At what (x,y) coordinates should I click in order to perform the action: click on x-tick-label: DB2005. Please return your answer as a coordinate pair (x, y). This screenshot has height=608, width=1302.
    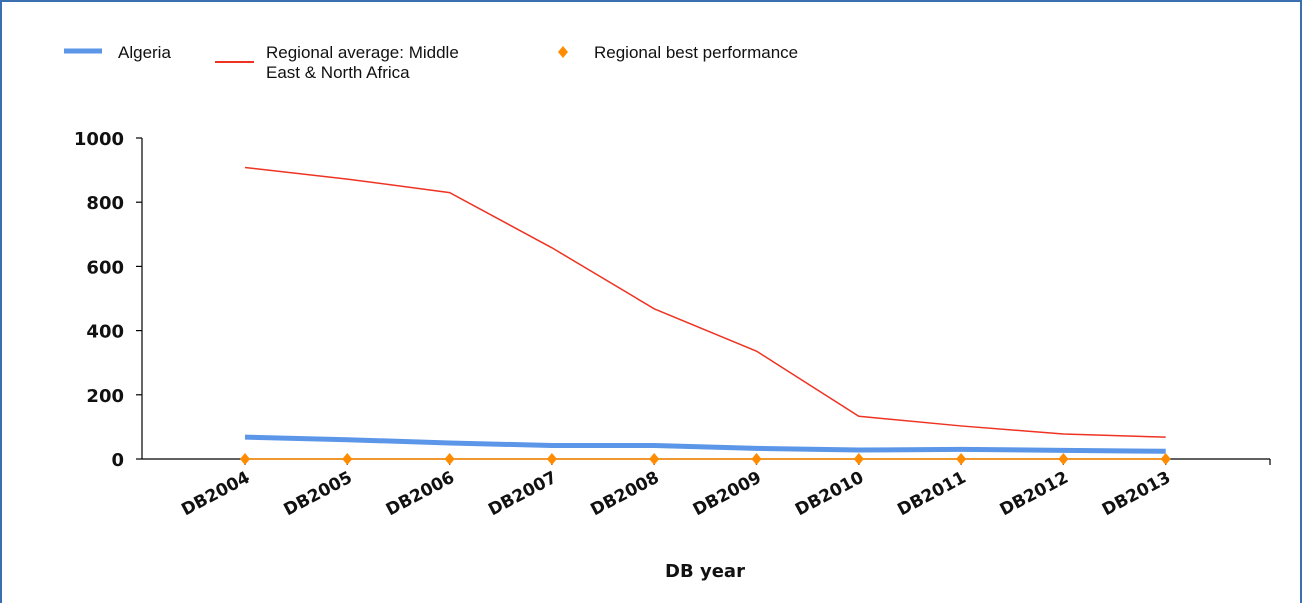
    Looking at the image, I should click on (318, 494).